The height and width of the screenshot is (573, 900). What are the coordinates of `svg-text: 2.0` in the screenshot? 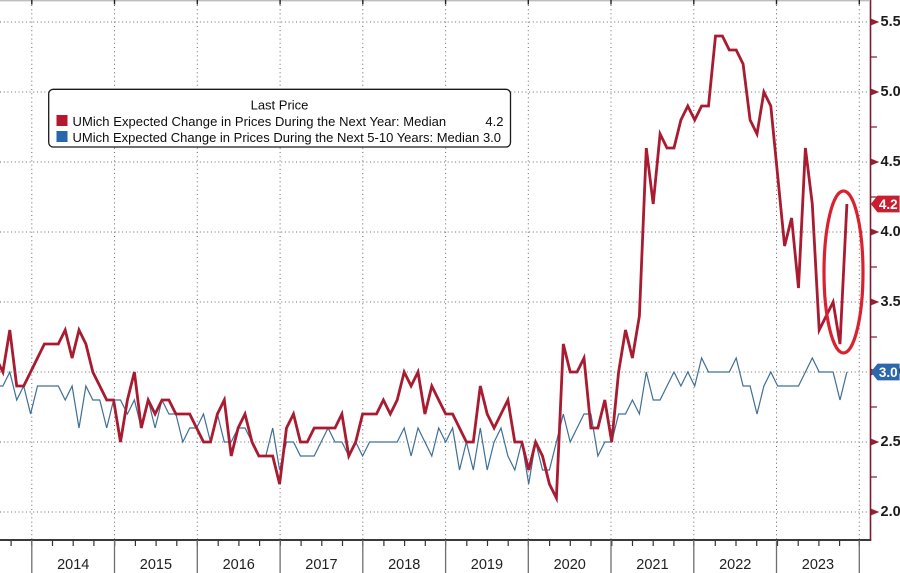 It's located at (890, 512).